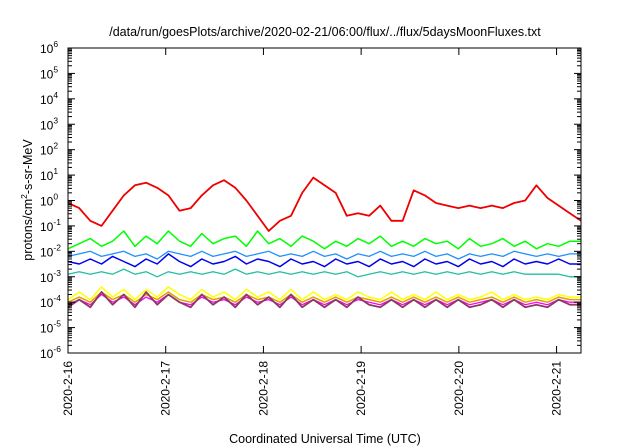 This screenshot has width=640, height=448. What do you see at coordinates (263, 388) in the screenshot?
I see `x-tick-label: 2020-2-18` at bounding box center [263, 388].